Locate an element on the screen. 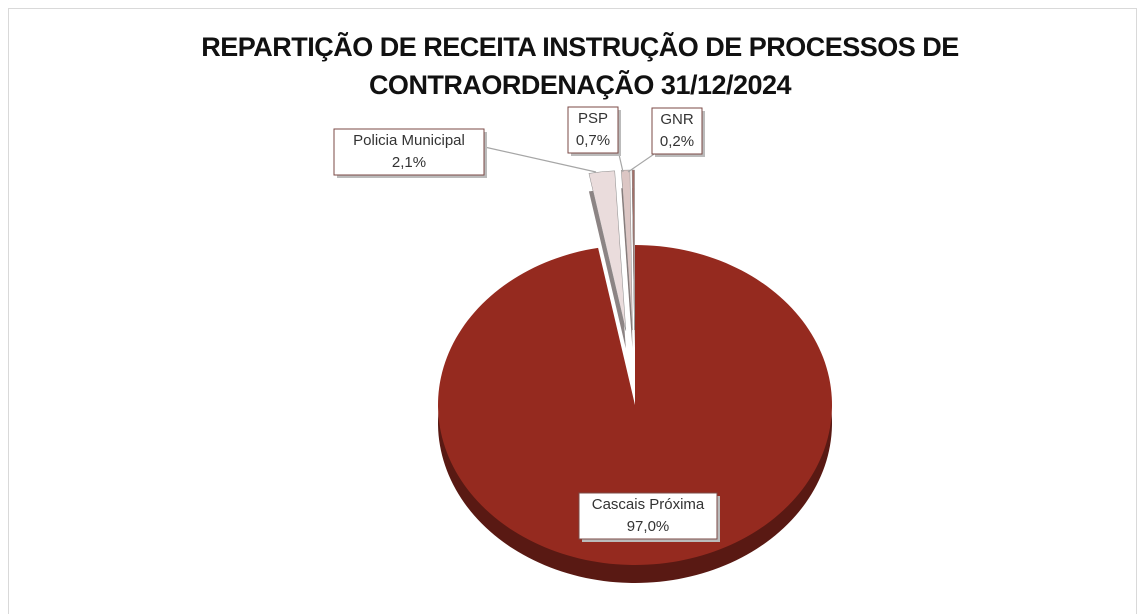 The image size is (1139, 614). data-label-value: 0,2% is located at coordinates (677, 141).